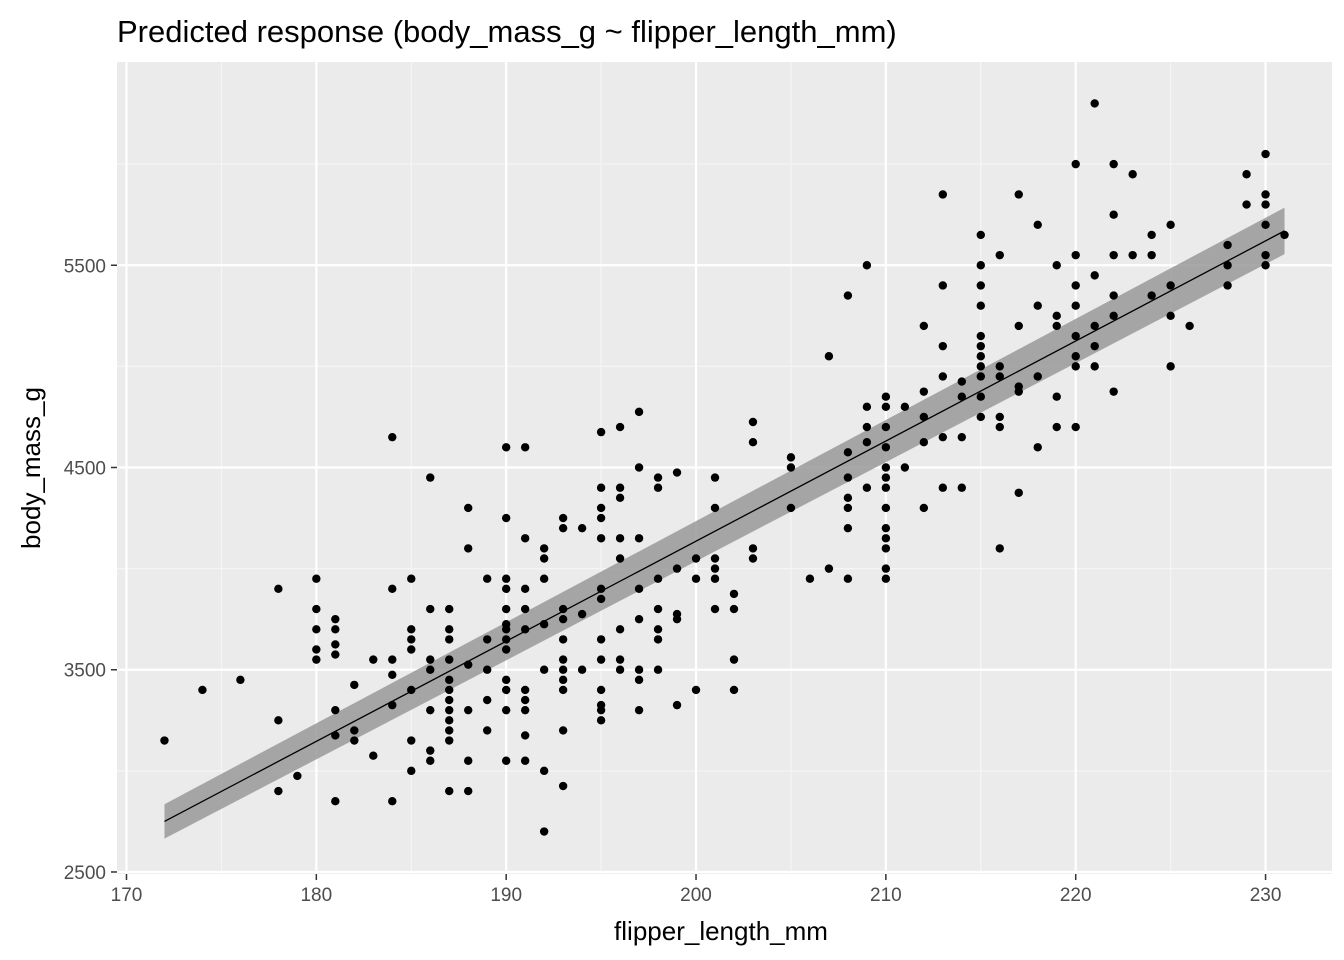 This screenshot has height=960, width=1344. What do you see at coordinates (85, 873) in the screenshot?
I see `y-tick-label: 2500` at bounding box center [85, 873].